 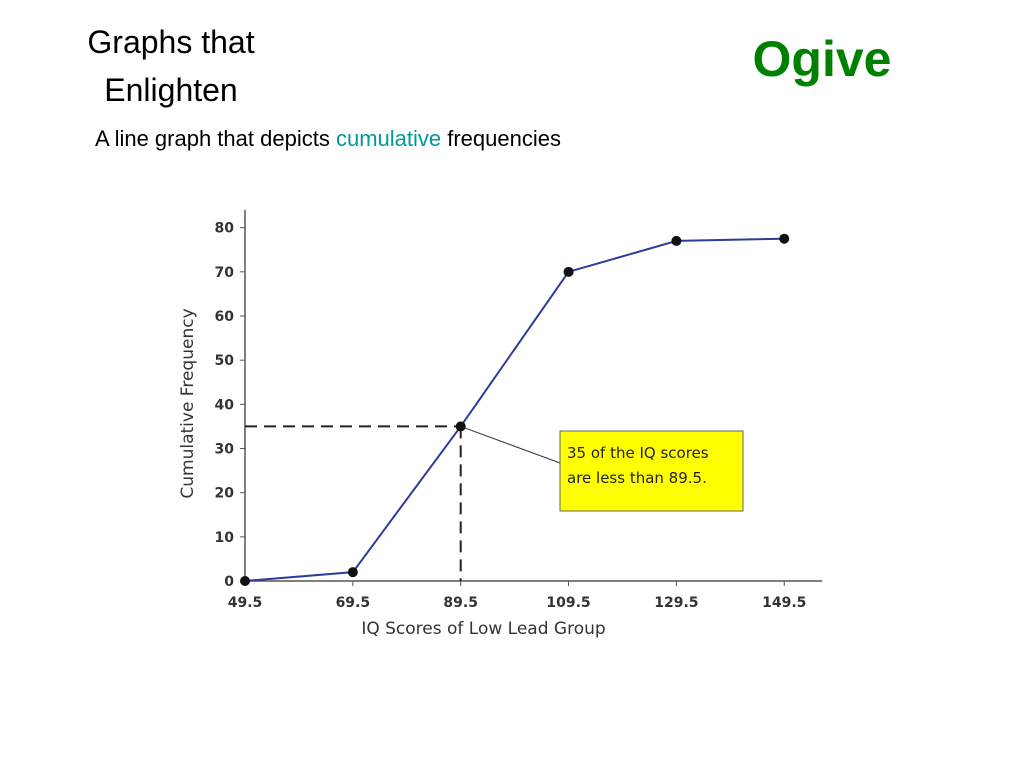 What do you see at coordinates (483, 629) in the screenshot?
I see `x-axis-label: IQ Scores of Low Lead Group` at bounding box center [483, 629].